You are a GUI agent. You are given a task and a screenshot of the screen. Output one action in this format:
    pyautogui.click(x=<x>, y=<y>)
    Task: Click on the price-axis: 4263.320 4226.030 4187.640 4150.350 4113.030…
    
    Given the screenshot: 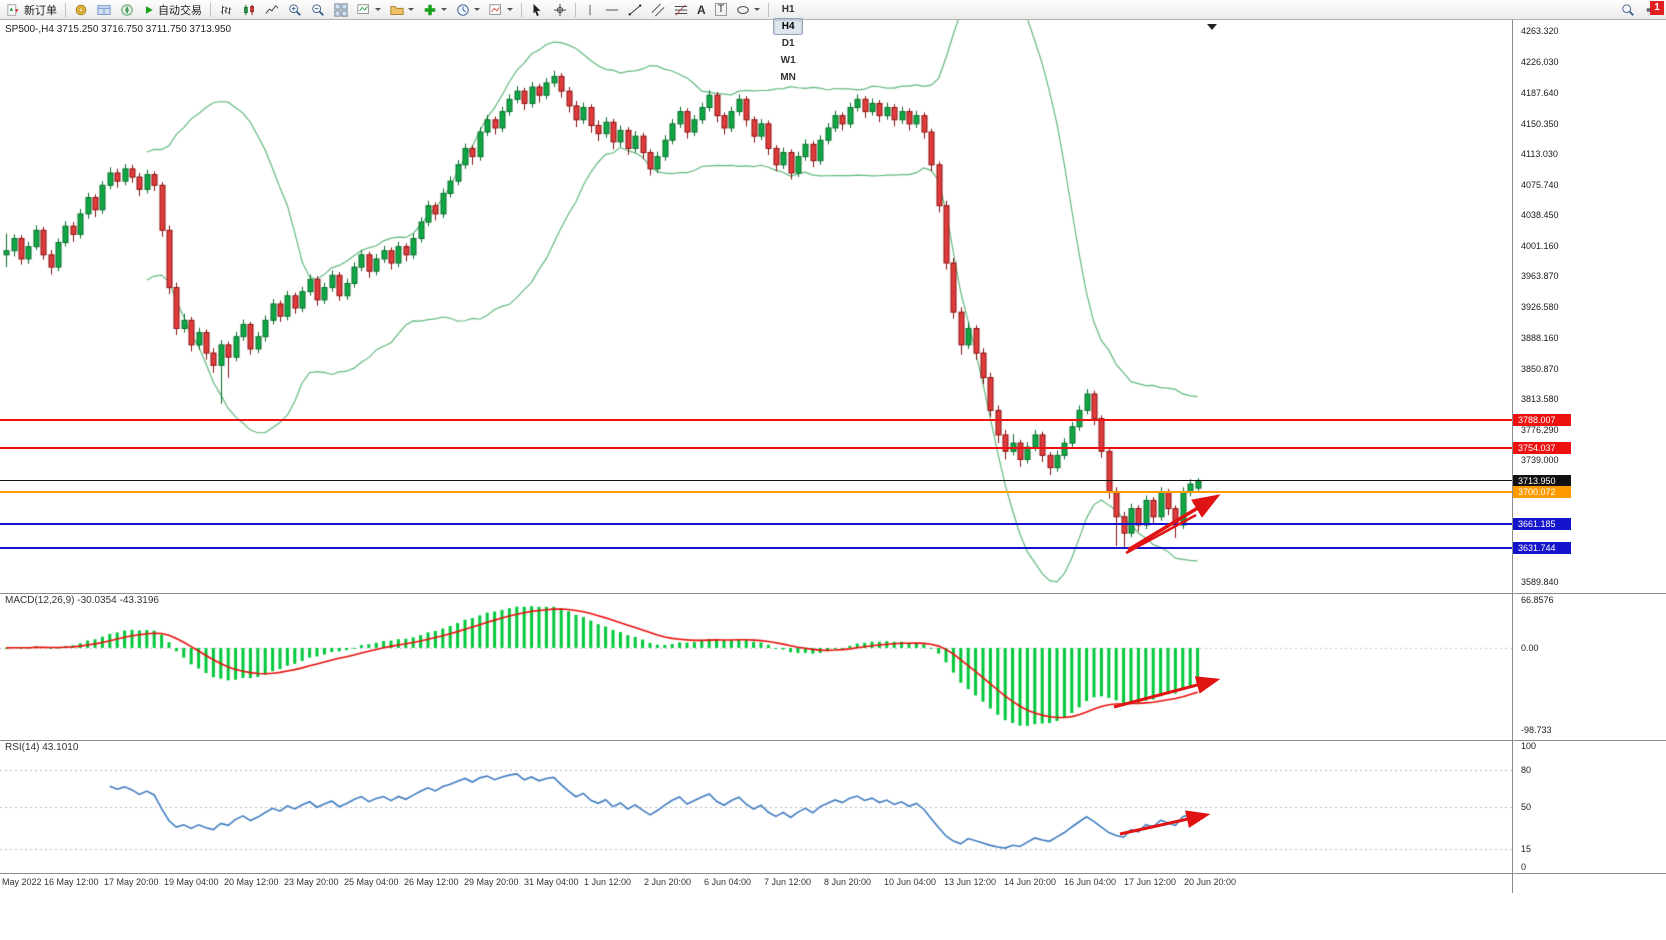 What is the action you would take?
    pyautogui.click(x=1589, y=306)
    